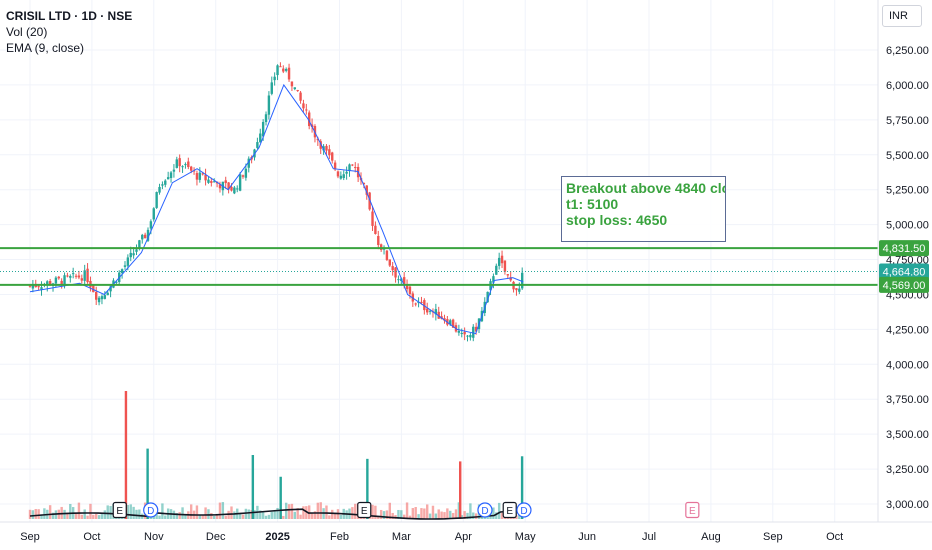  I want to click on annotation-line-1: Breakout above 4840 clos, so click(646, 188).